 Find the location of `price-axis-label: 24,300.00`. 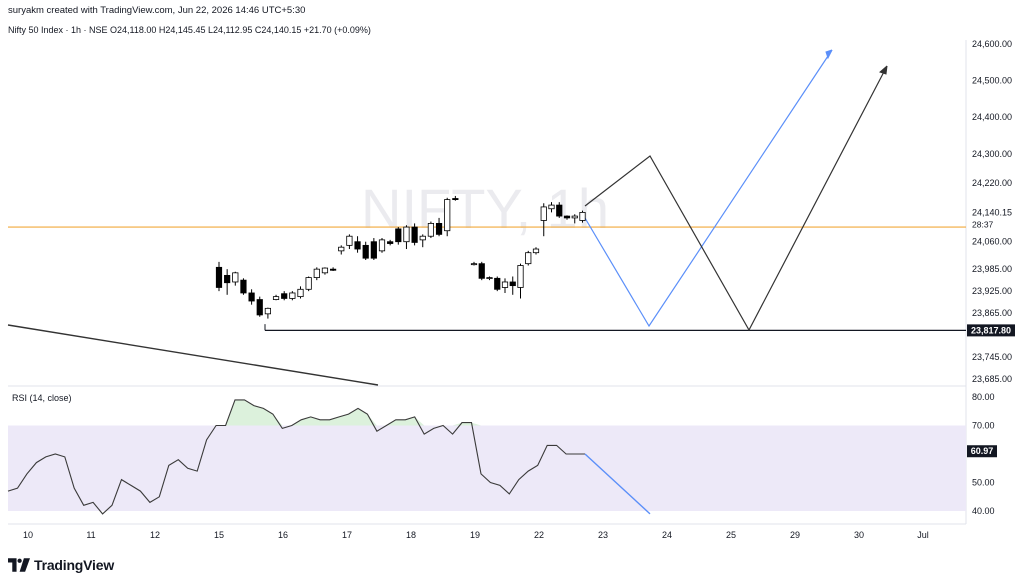

price-axis-label: 24,300.00 is located at coordinates (992, 154).